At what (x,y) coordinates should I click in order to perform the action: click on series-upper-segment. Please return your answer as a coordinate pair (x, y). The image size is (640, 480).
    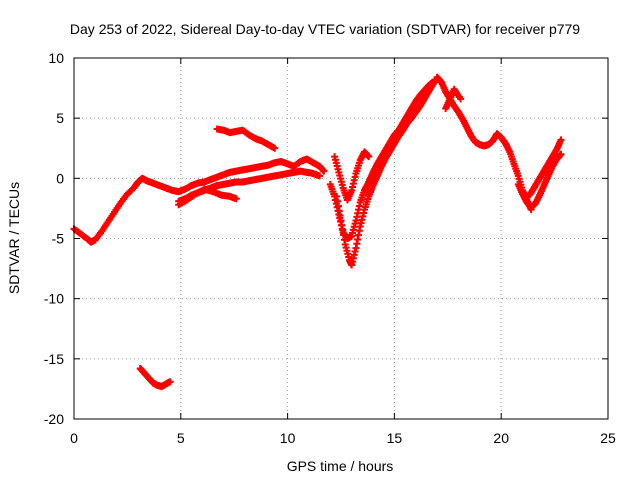
    Looking at the image, I should click on (246, 138).